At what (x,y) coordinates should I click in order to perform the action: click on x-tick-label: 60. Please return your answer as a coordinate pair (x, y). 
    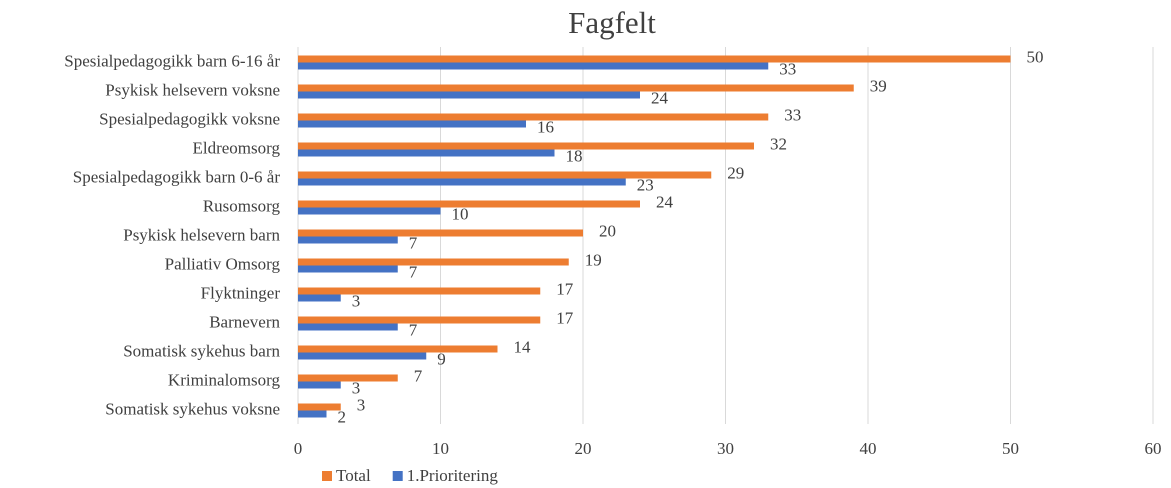
    Looking at the image, I should click on (1153, 448).